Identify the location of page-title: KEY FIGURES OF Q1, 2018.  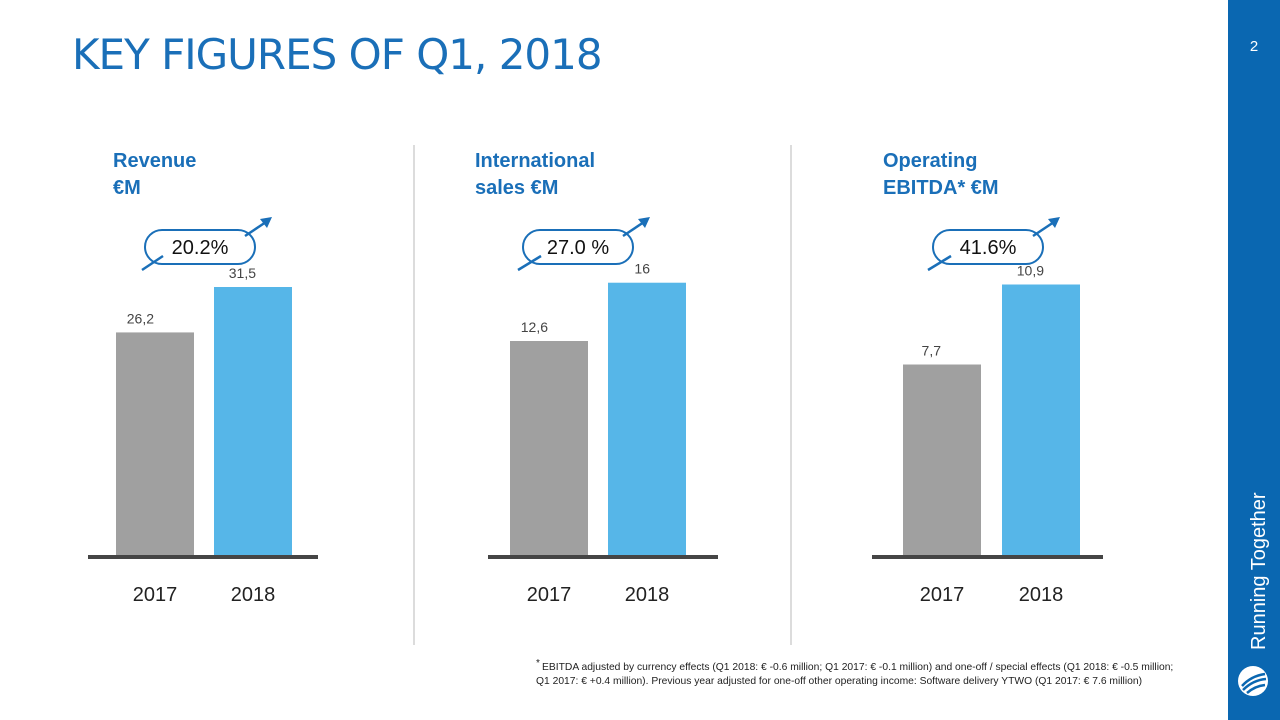
(337, 54).